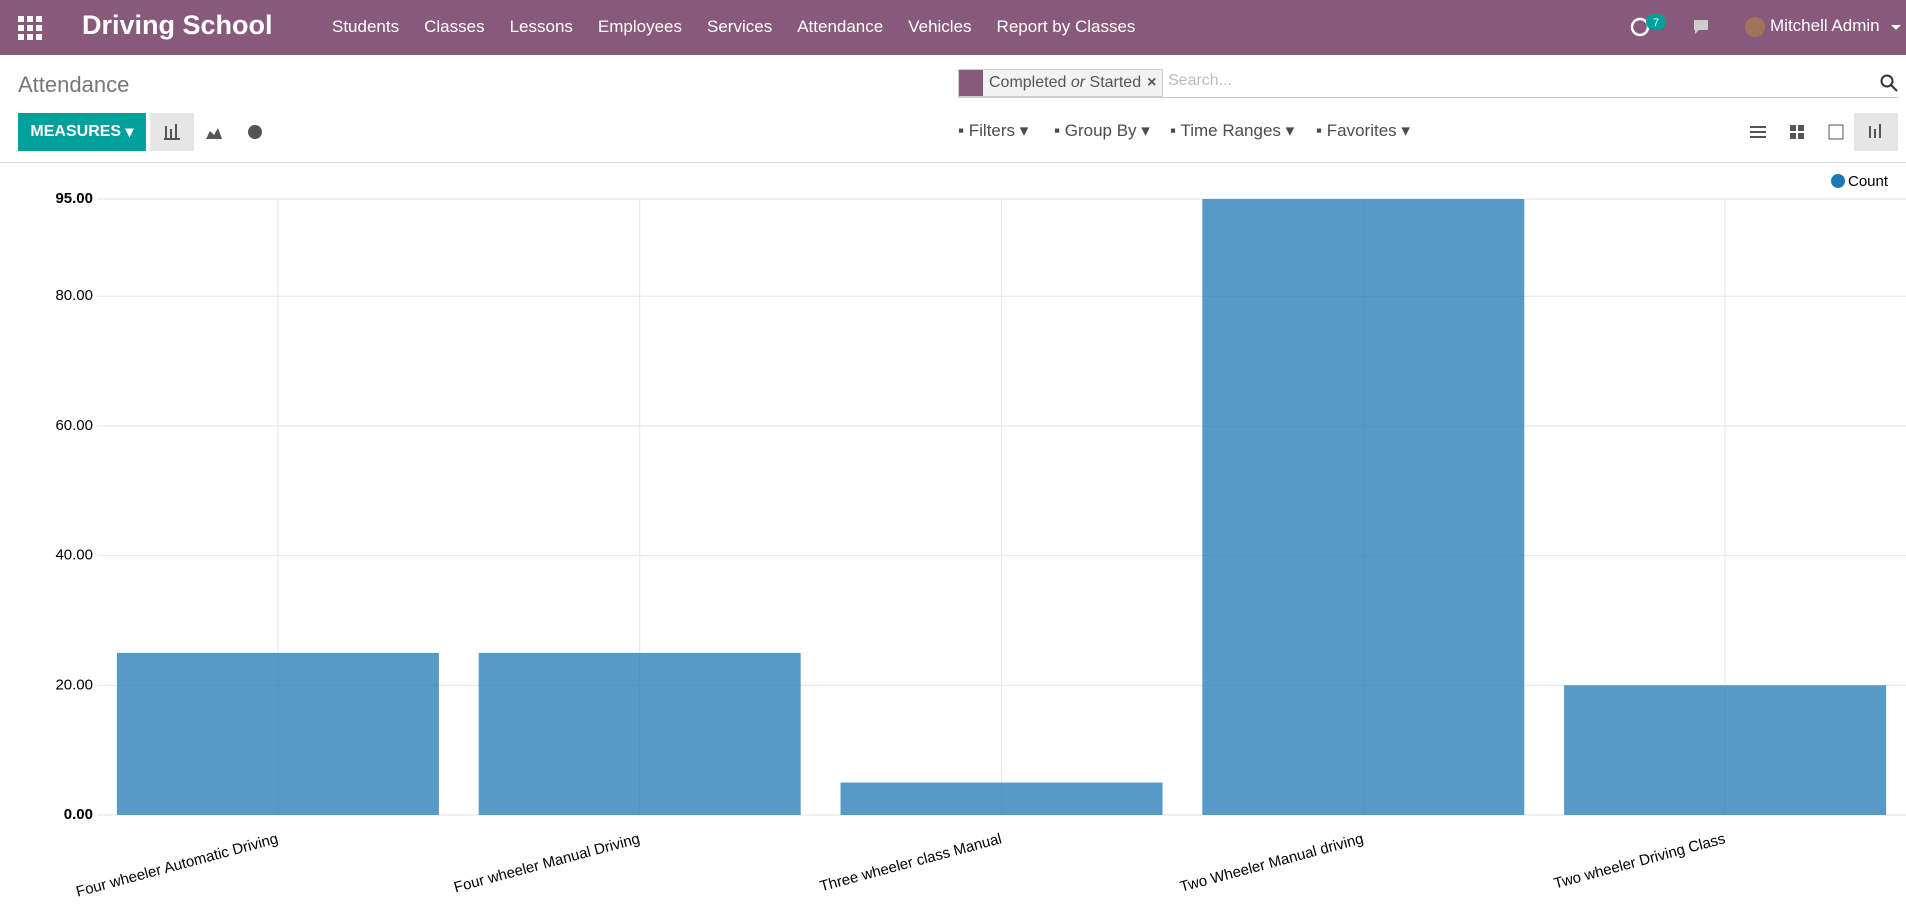 The height and width of the screenshot is (917, 1906). Describe the element at coordinates (840, 26) in the screenshot. I see `menu-item: Attendance` at that location.